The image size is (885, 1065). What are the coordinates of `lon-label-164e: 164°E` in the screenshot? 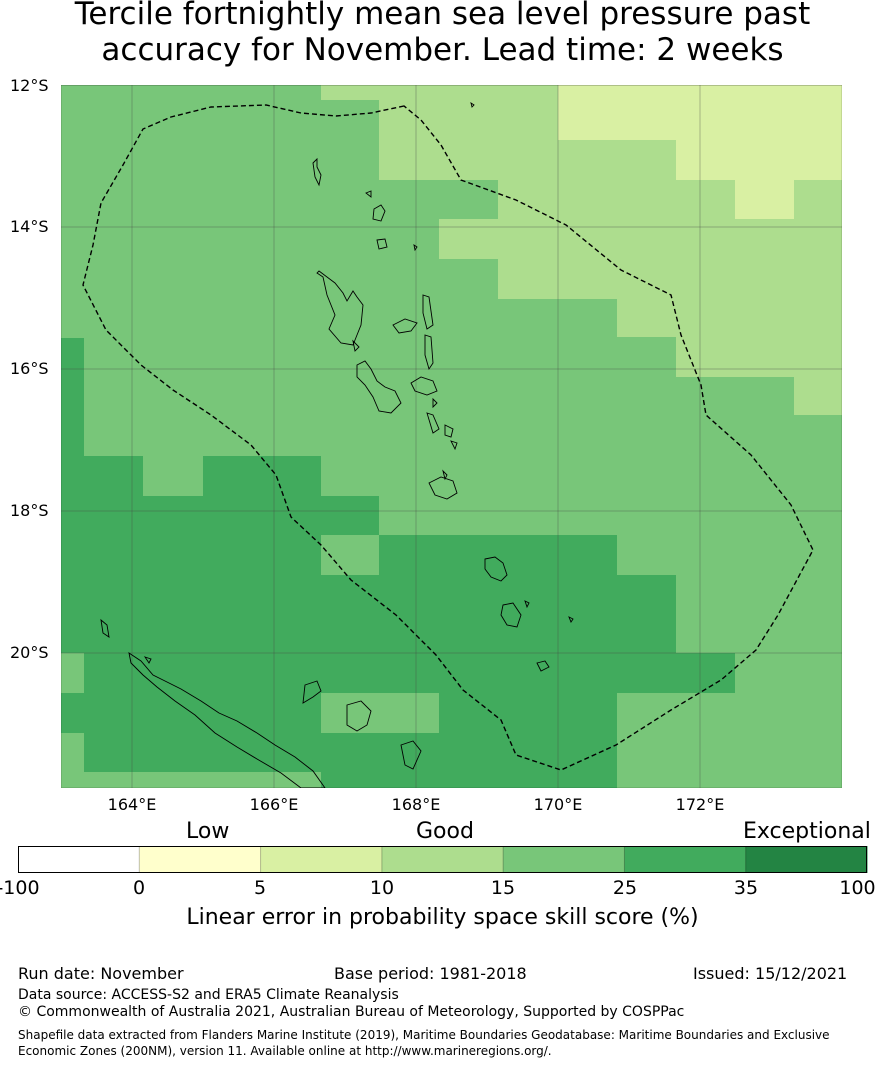 It's located at (132, 804).